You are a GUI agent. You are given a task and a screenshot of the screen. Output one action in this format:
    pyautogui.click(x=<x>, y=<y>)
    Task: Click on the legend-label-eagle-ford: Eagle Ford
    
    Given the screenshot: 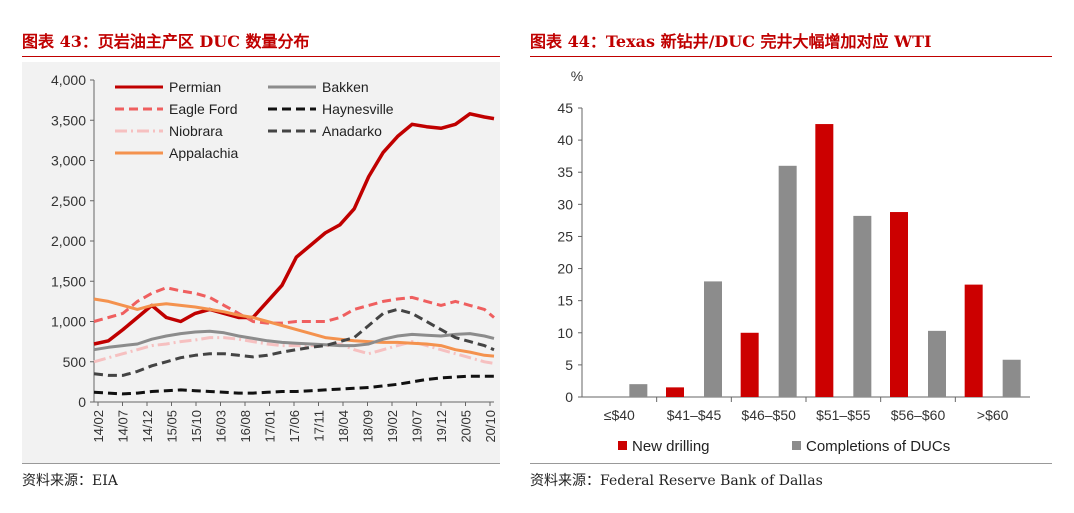 What is the action you would take?
    pyautogui.click(x=203, y=109)
    